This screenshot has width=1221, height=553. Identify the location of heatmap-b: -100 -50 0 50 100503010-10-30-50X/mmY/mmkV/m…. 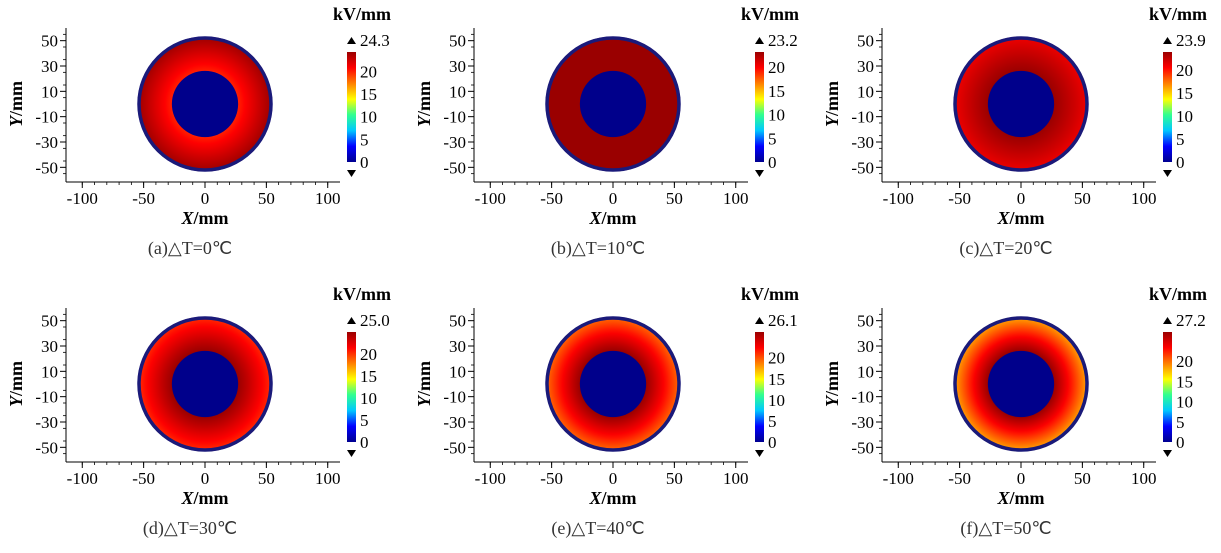
(606, 116).